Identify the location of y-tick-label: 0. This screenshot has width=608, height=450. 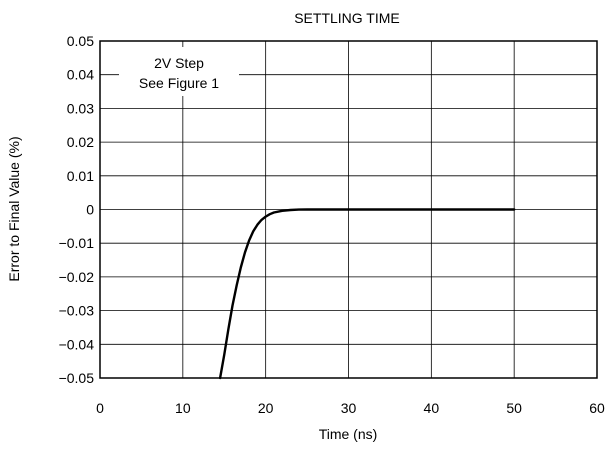
(90, 210).